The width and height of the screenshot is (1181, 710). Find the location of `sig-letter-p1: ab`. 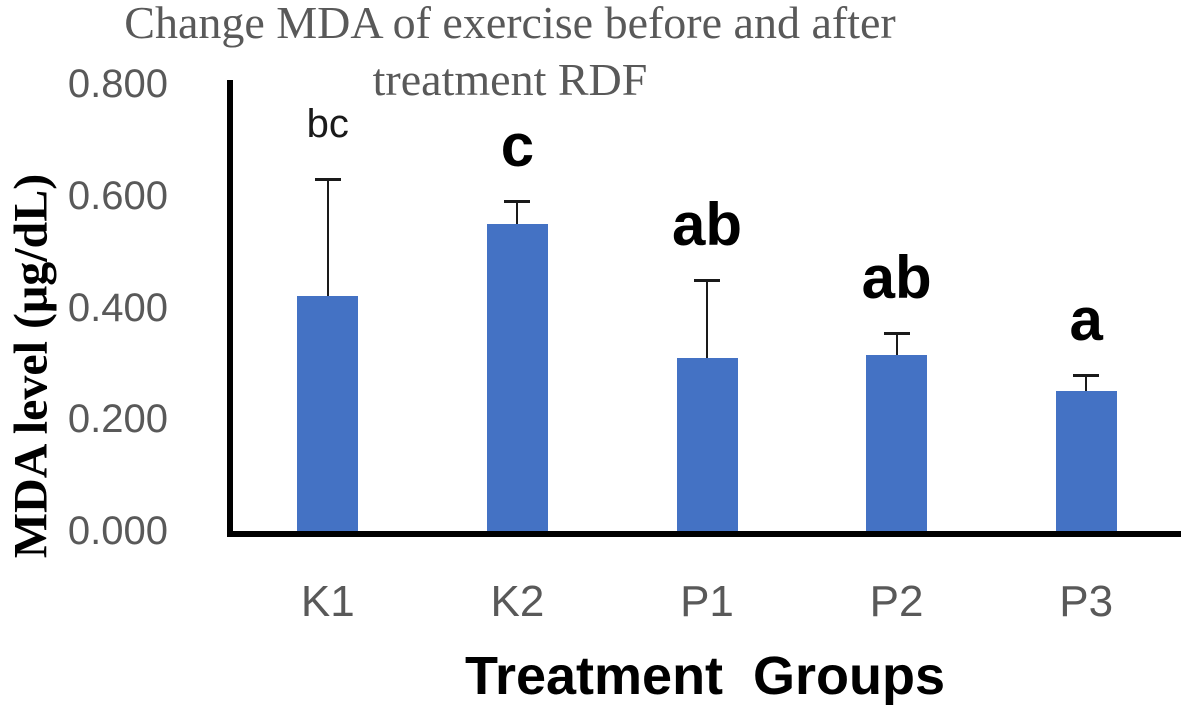

sig-letter-p1: ab is located at coordinates (707, 224).